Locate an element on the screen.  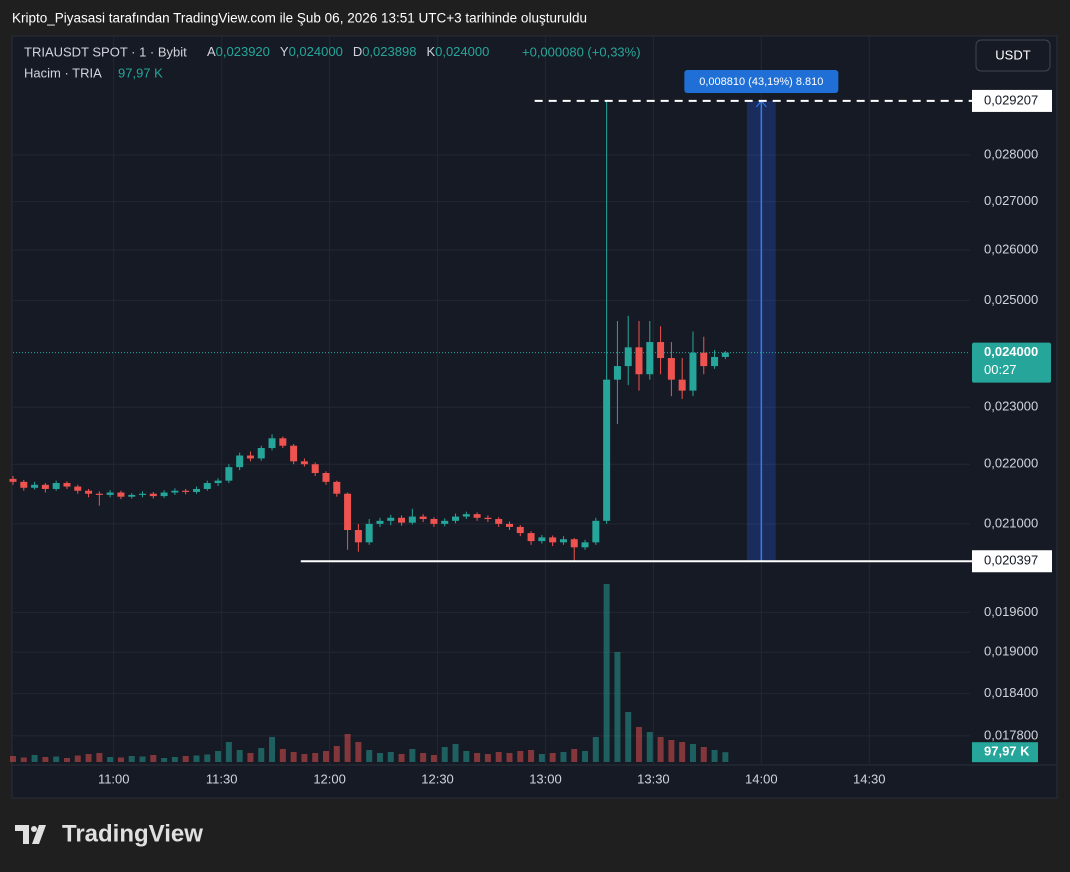
y-tick-label: 0,019000 is located at coordinates (1011, 651).